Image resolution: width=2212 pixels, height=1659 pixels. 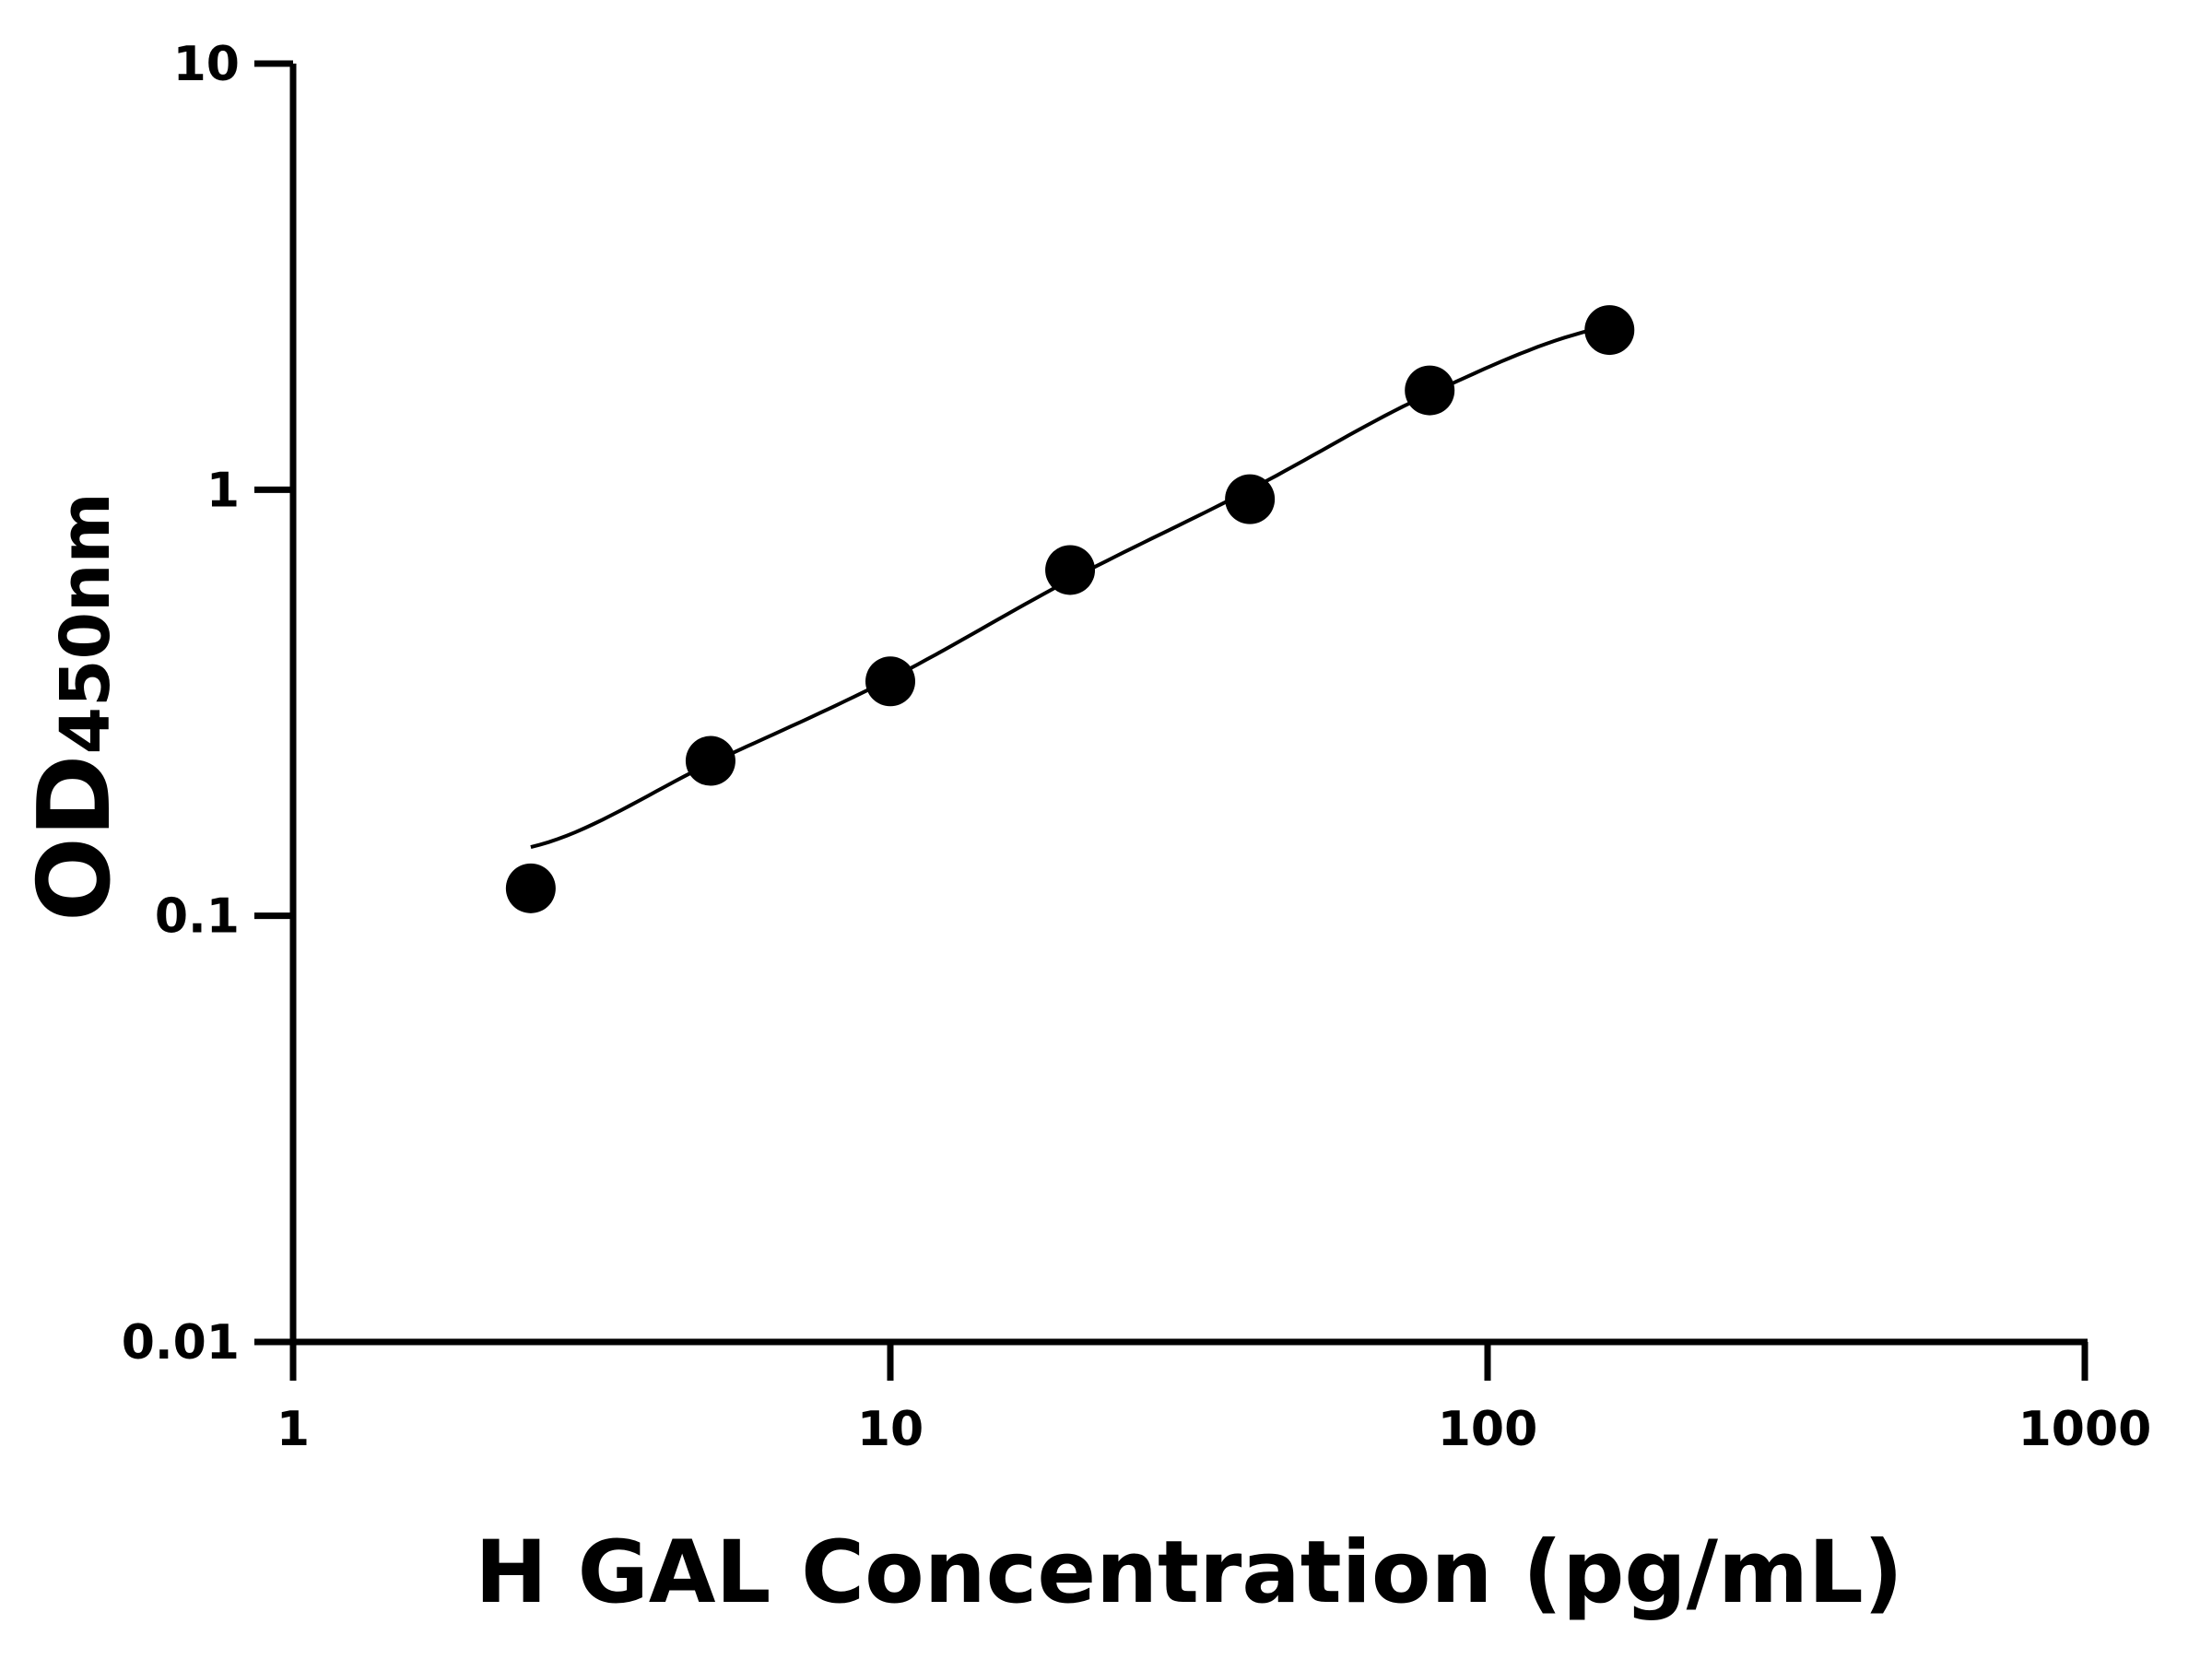 What do you see at coordinates (85, 623) in the screenshot?
I see `y-axis-title-subscript: 450nm` at bounding box center [85, 623].